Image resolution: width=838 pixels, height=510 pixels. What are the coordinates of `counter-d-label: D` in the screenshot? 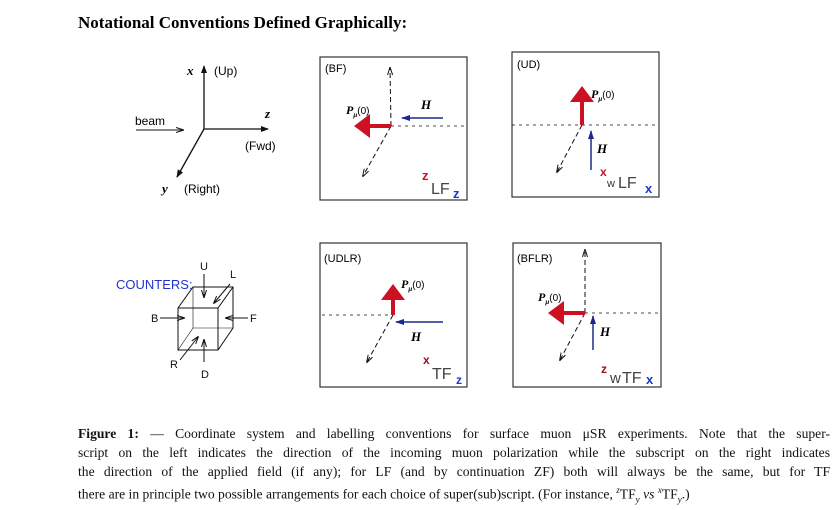 It's located at (205, 375).